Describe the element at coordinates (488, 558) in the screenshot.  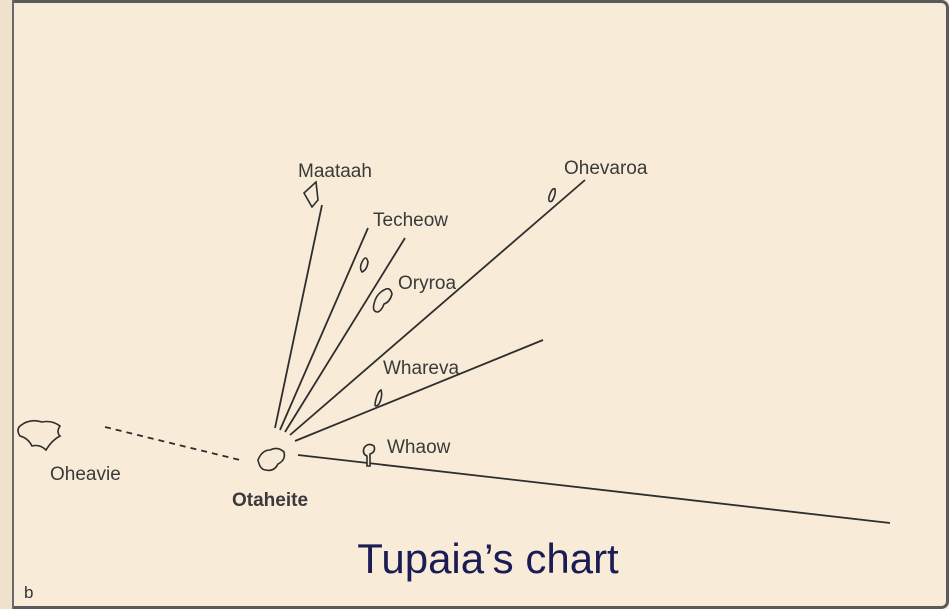
I see `caption: Tupaia’s chart` at that location.